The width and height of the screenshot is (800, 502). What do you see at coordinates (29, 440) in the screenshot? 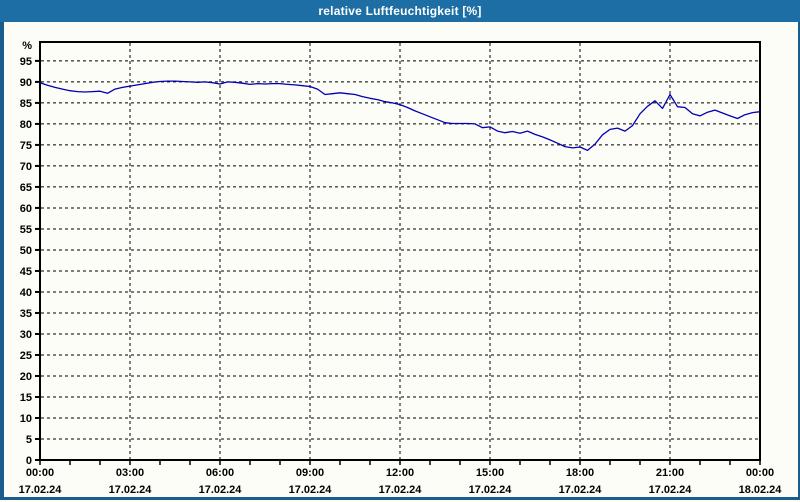
I see `y-tick-label: 5` at bounding box center [29, 440].